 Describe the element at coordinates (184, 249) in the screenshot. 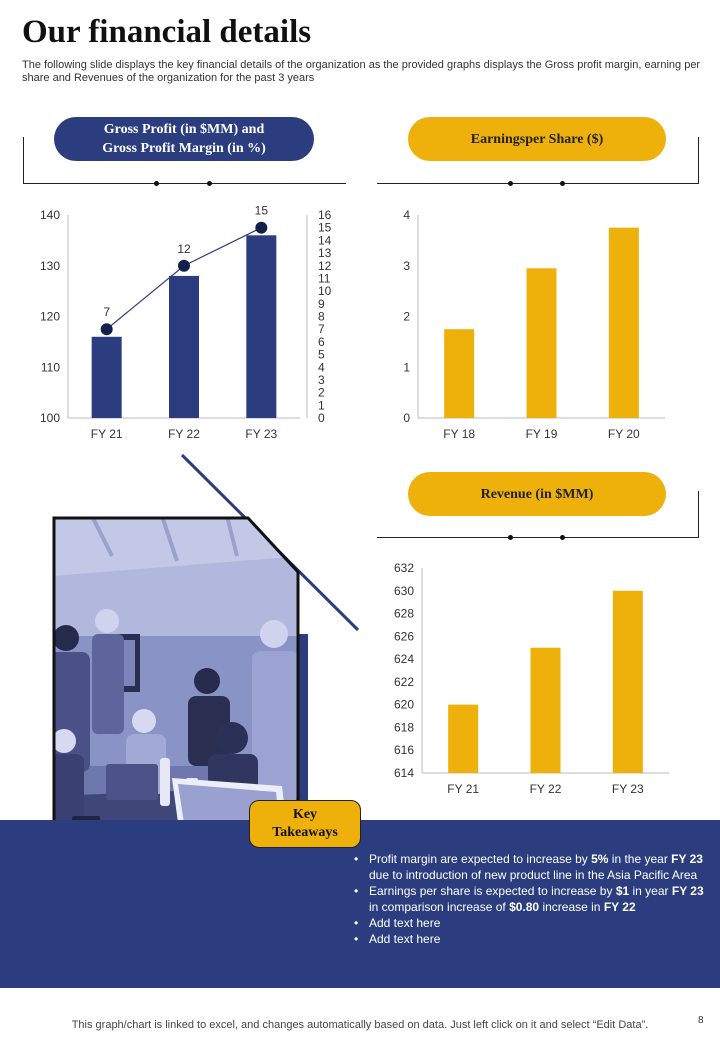

I see `data-label: 12` at that location.